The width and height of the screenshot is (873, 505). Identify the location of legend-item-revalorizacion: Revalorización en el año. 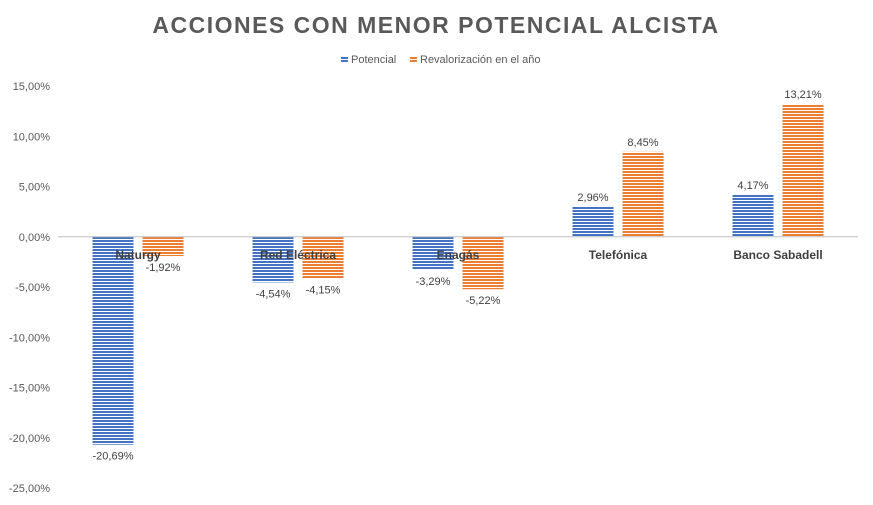
(475, 60).